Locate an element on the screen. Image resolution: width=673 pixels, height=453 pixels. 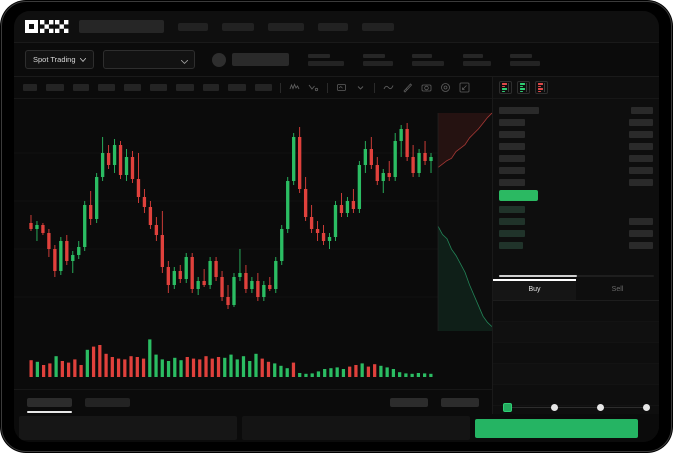
stat-24h-change is located at coordinates (325, 59).